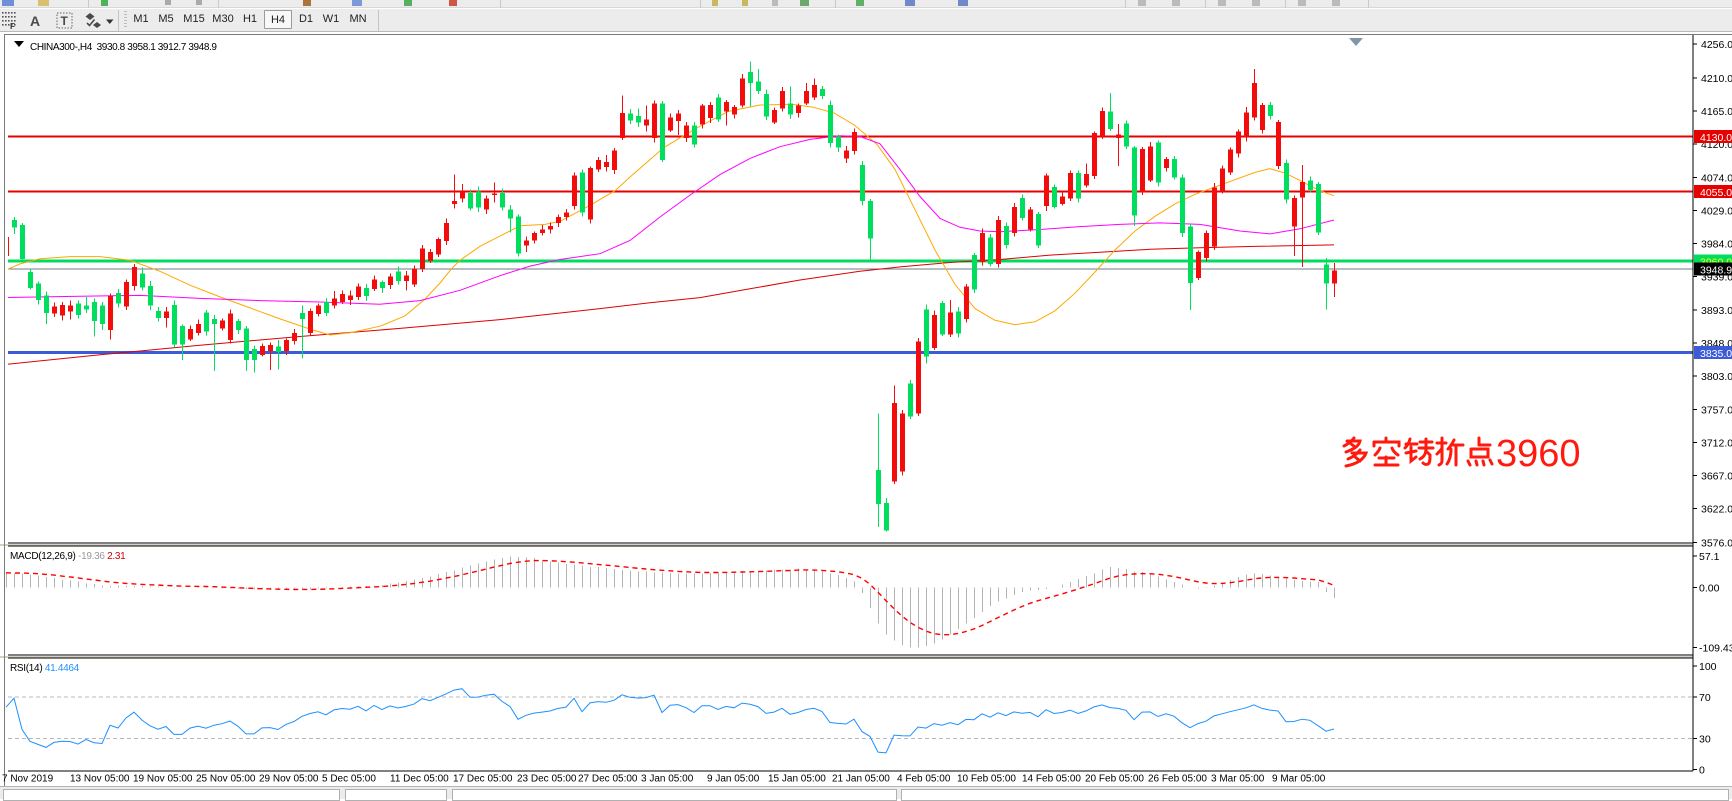 This screenshot has width=1732, height=801. I want to click on svg-text: 15 Jan 05:00, so click(797, 779).